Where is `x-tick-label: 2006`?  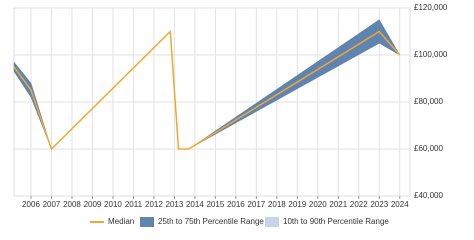 x-tick-label: 2006 is located at coordinates (31, 204).